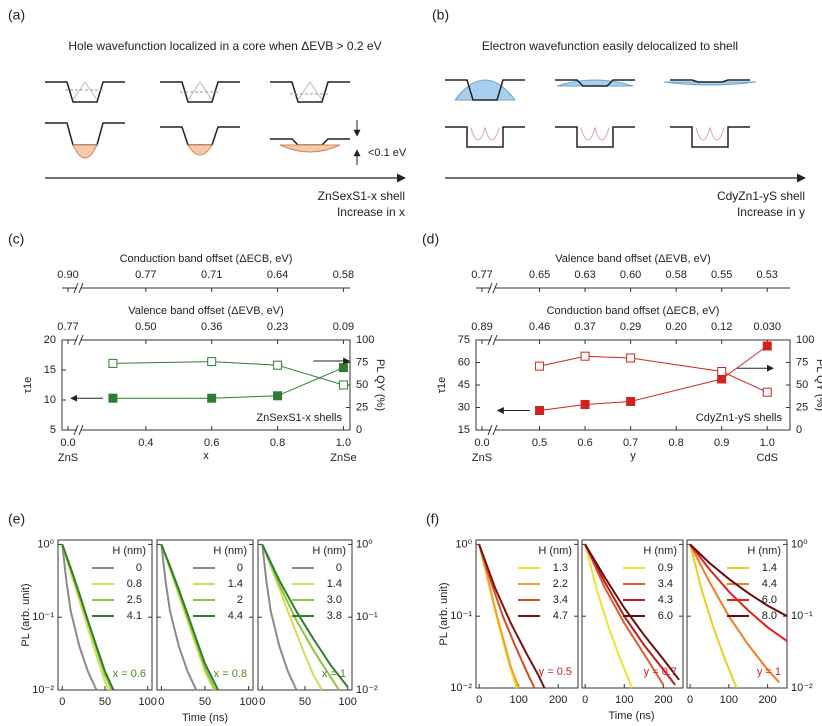  I want to click on legend-label: 1.4, so click(235, 584).